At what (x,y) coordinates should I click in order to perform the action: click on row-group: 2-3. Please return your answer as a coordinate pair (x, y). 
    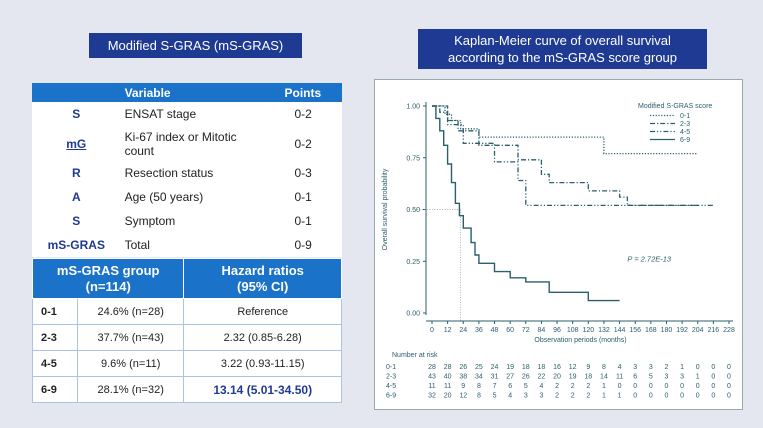
    Looking at the image, I should click on (55, 337).